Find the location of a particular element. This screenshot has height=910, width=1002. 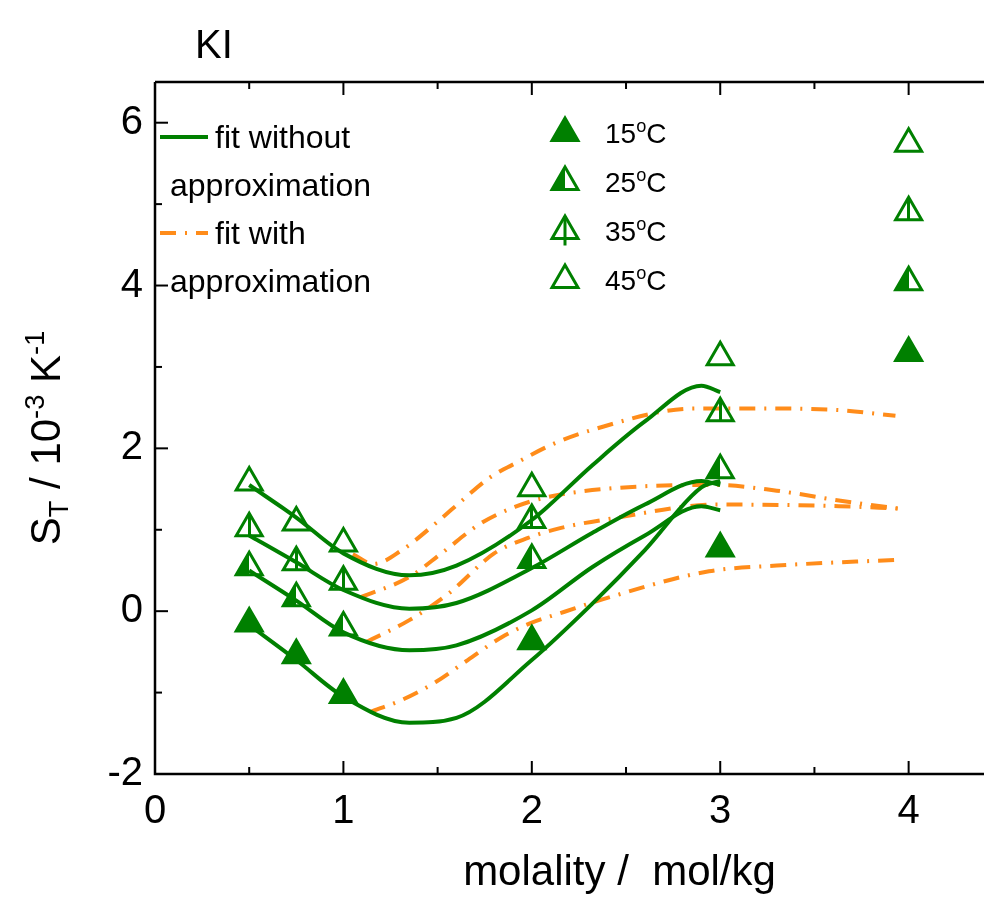

y-tick-label: 0 is located at coordinates (131, 608).